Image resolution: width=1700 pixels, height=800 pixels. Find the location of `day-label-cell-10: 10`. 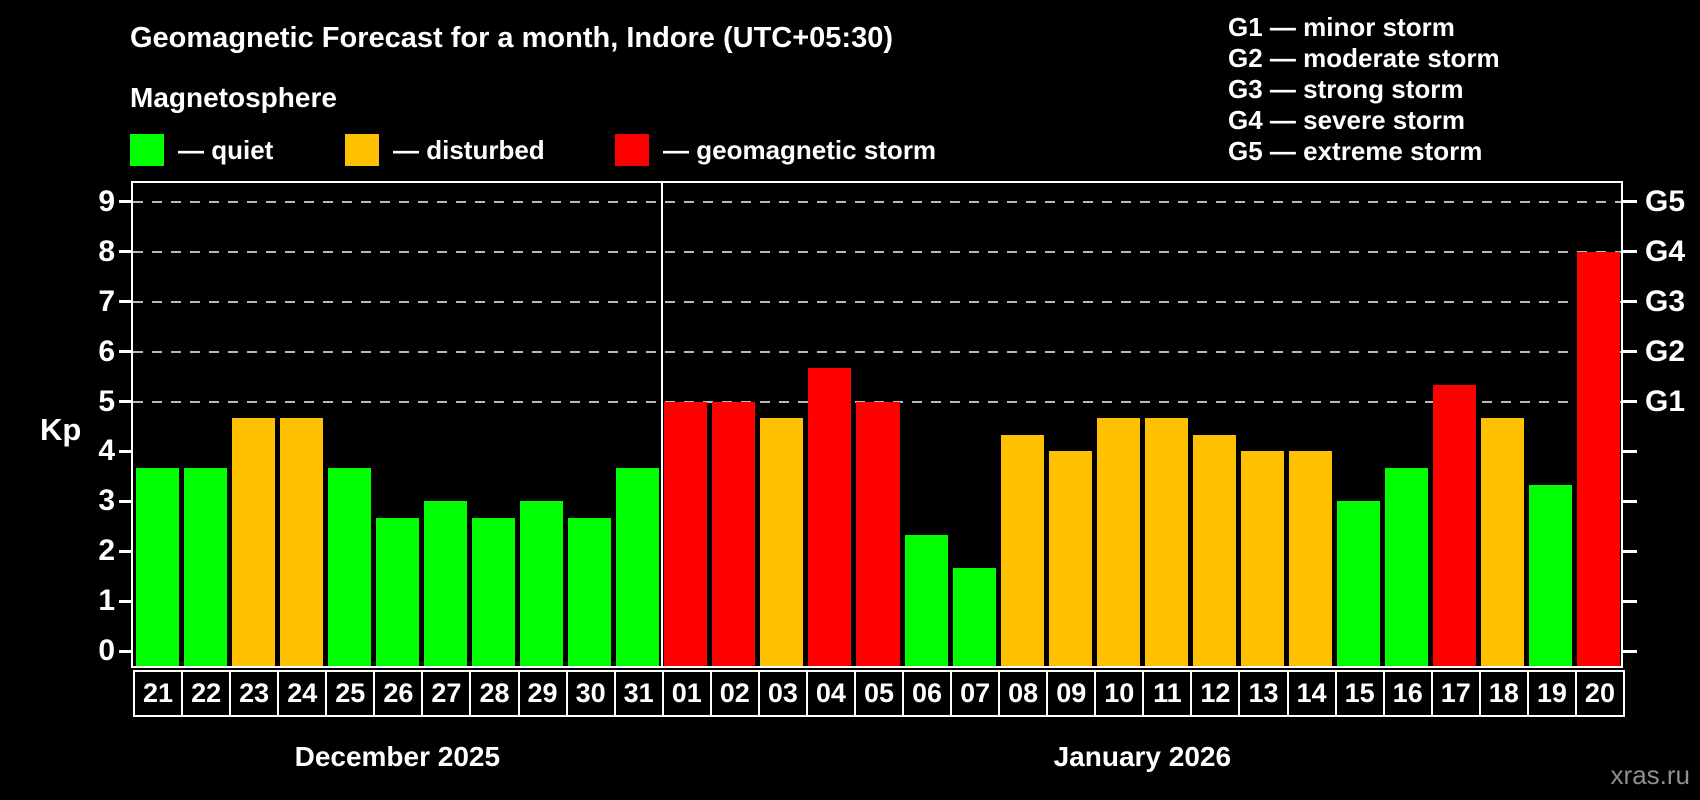

day-label-cell-10: 10 is located at coordinates (1119, 693).